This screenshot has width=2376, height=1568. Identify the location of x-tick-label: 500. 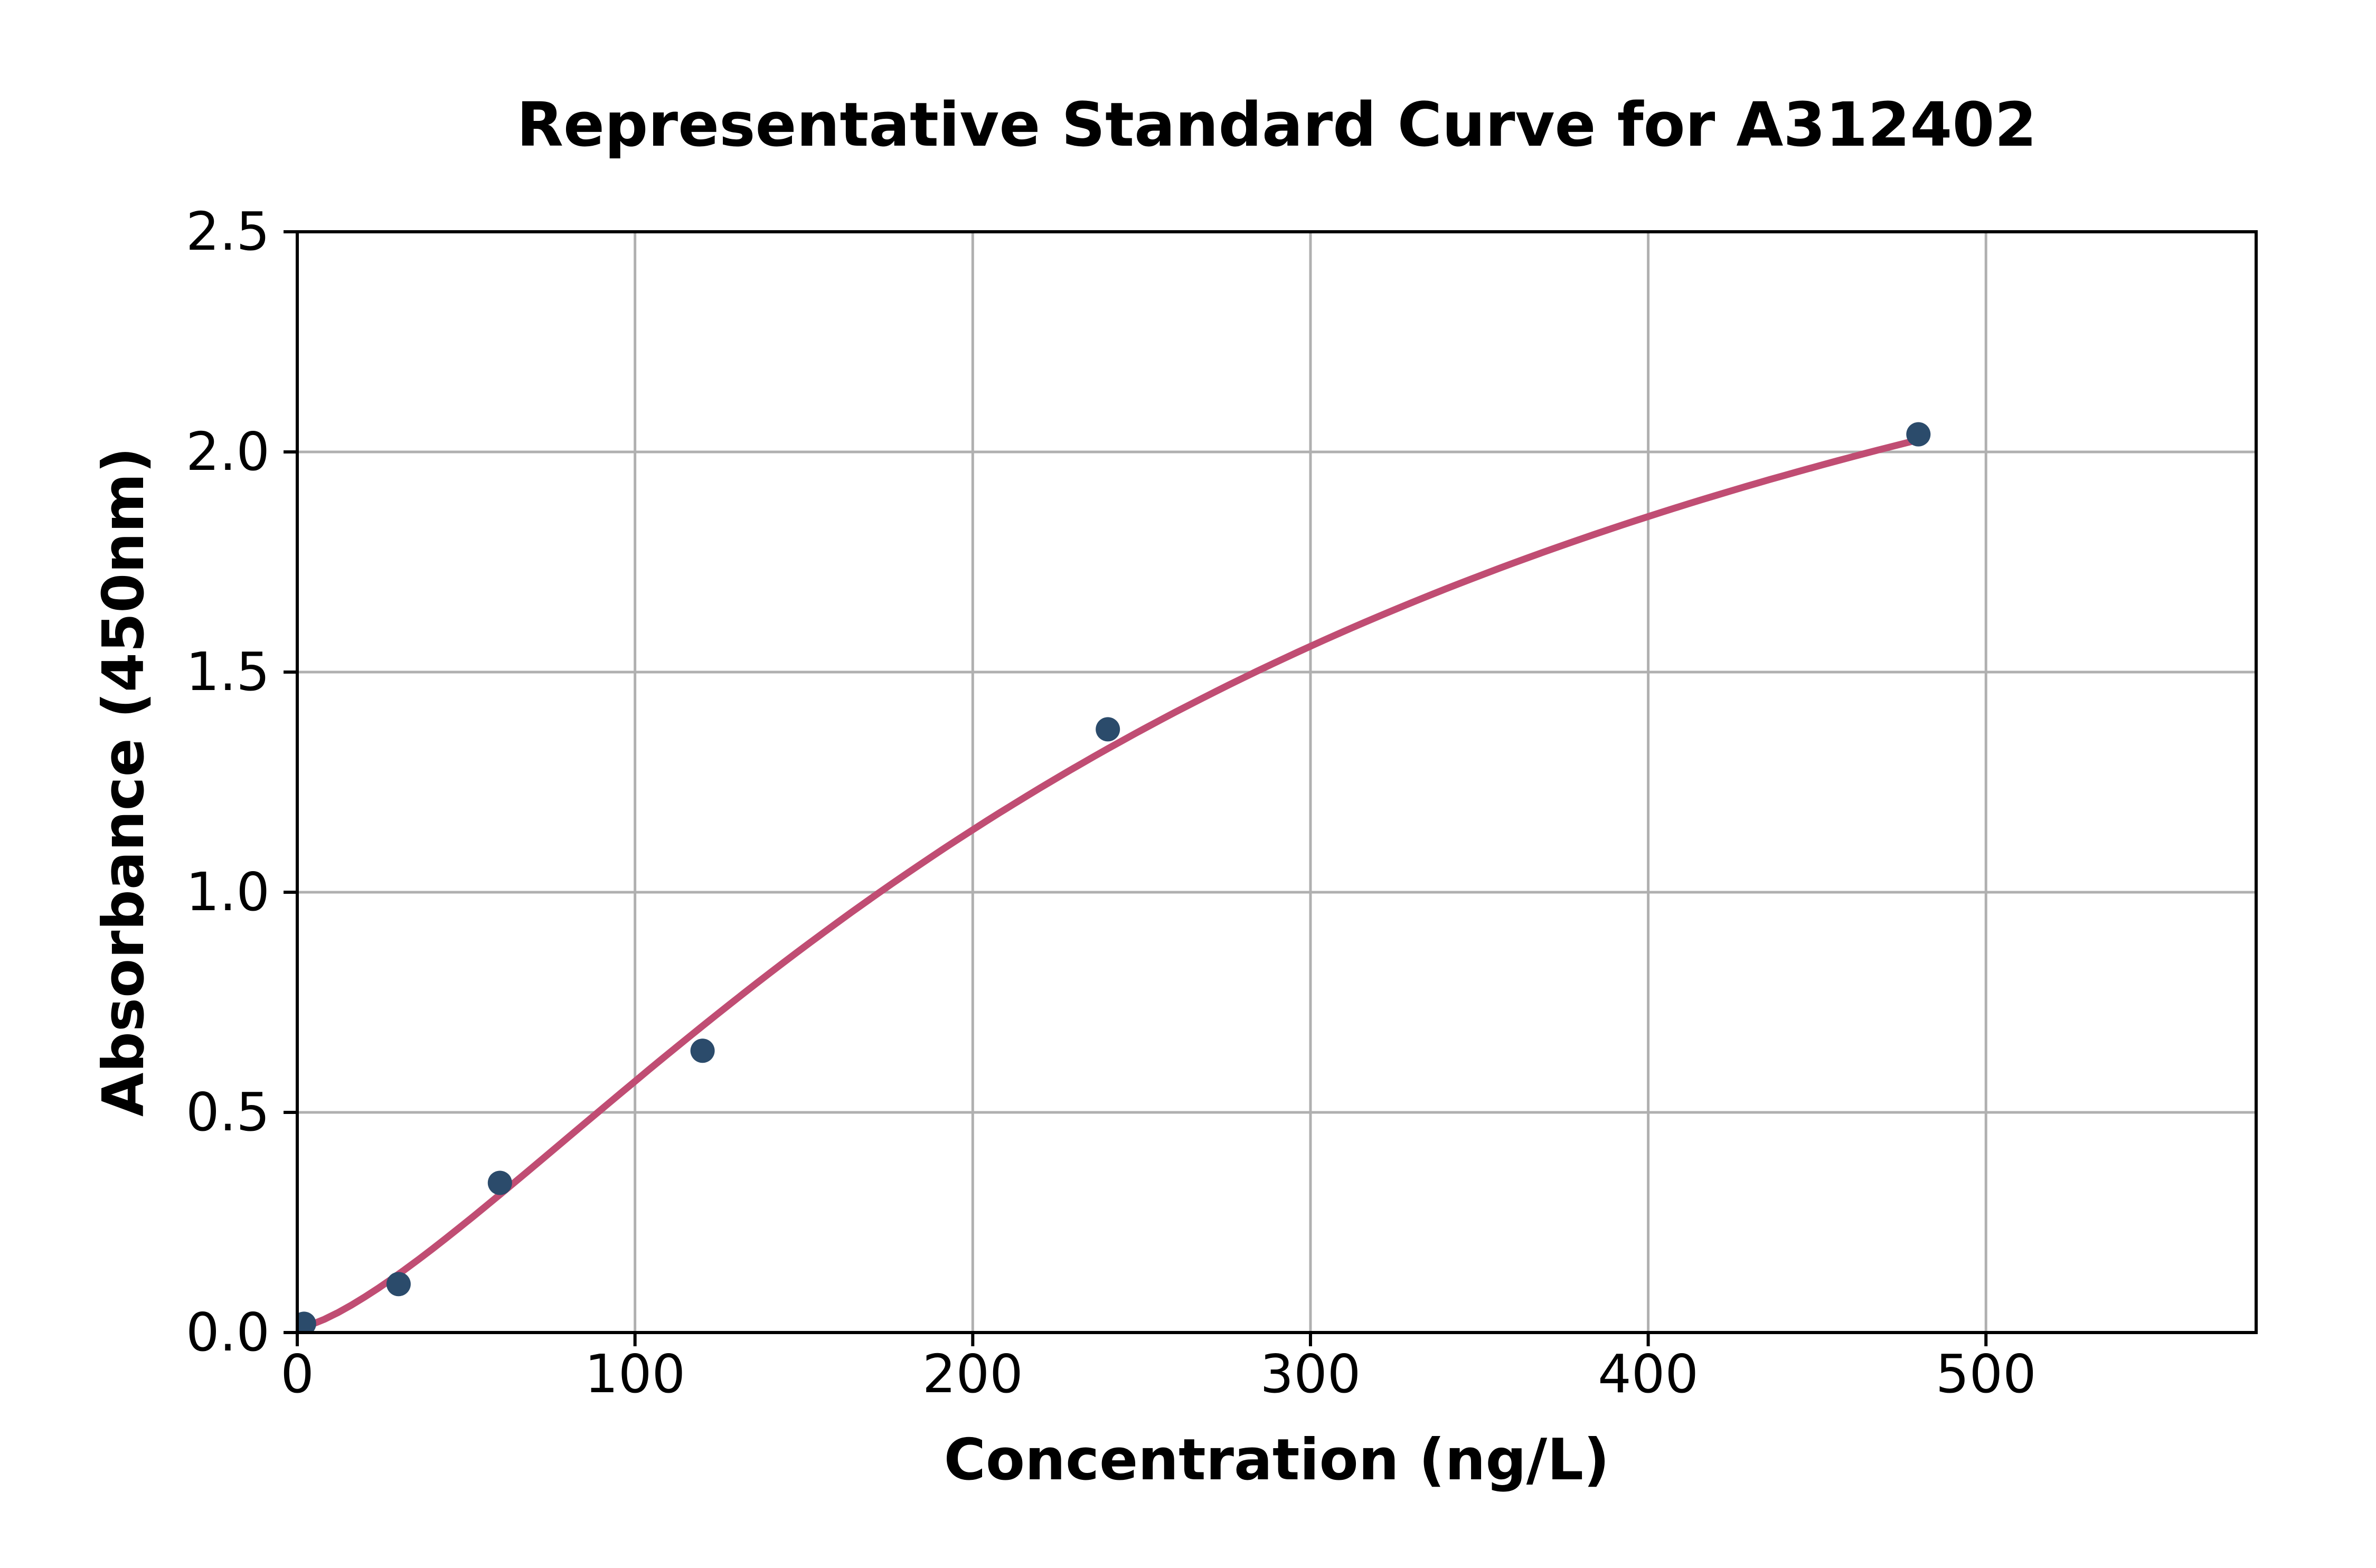
(1986, 1374).